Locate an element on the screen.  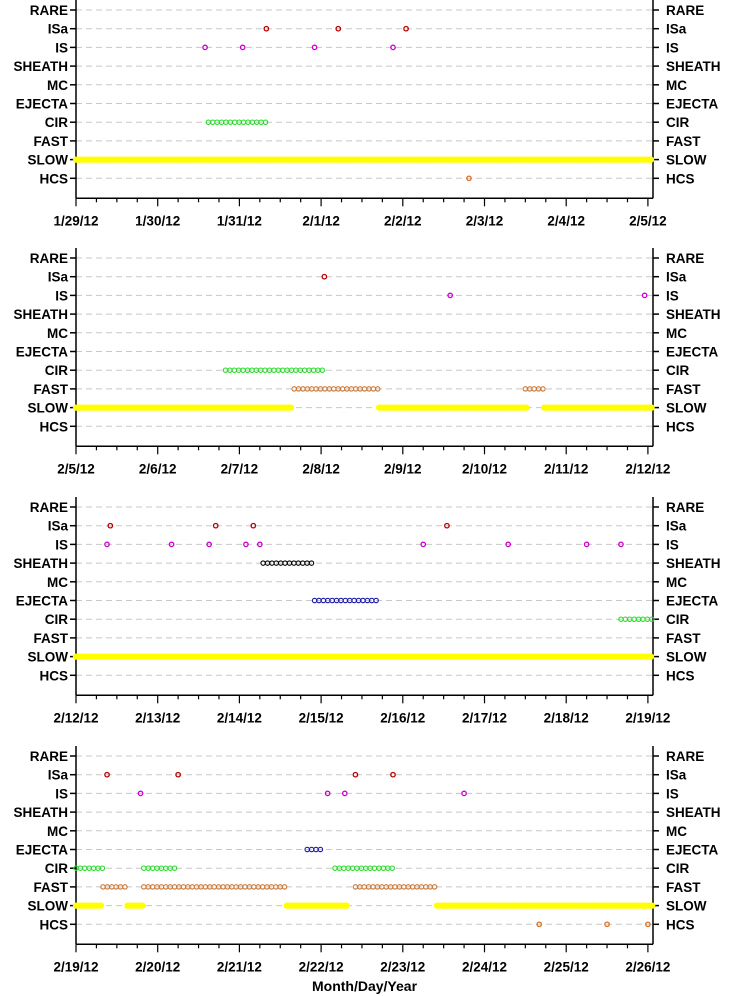
category-label-left: CIR is located at coordinates (57, 868).